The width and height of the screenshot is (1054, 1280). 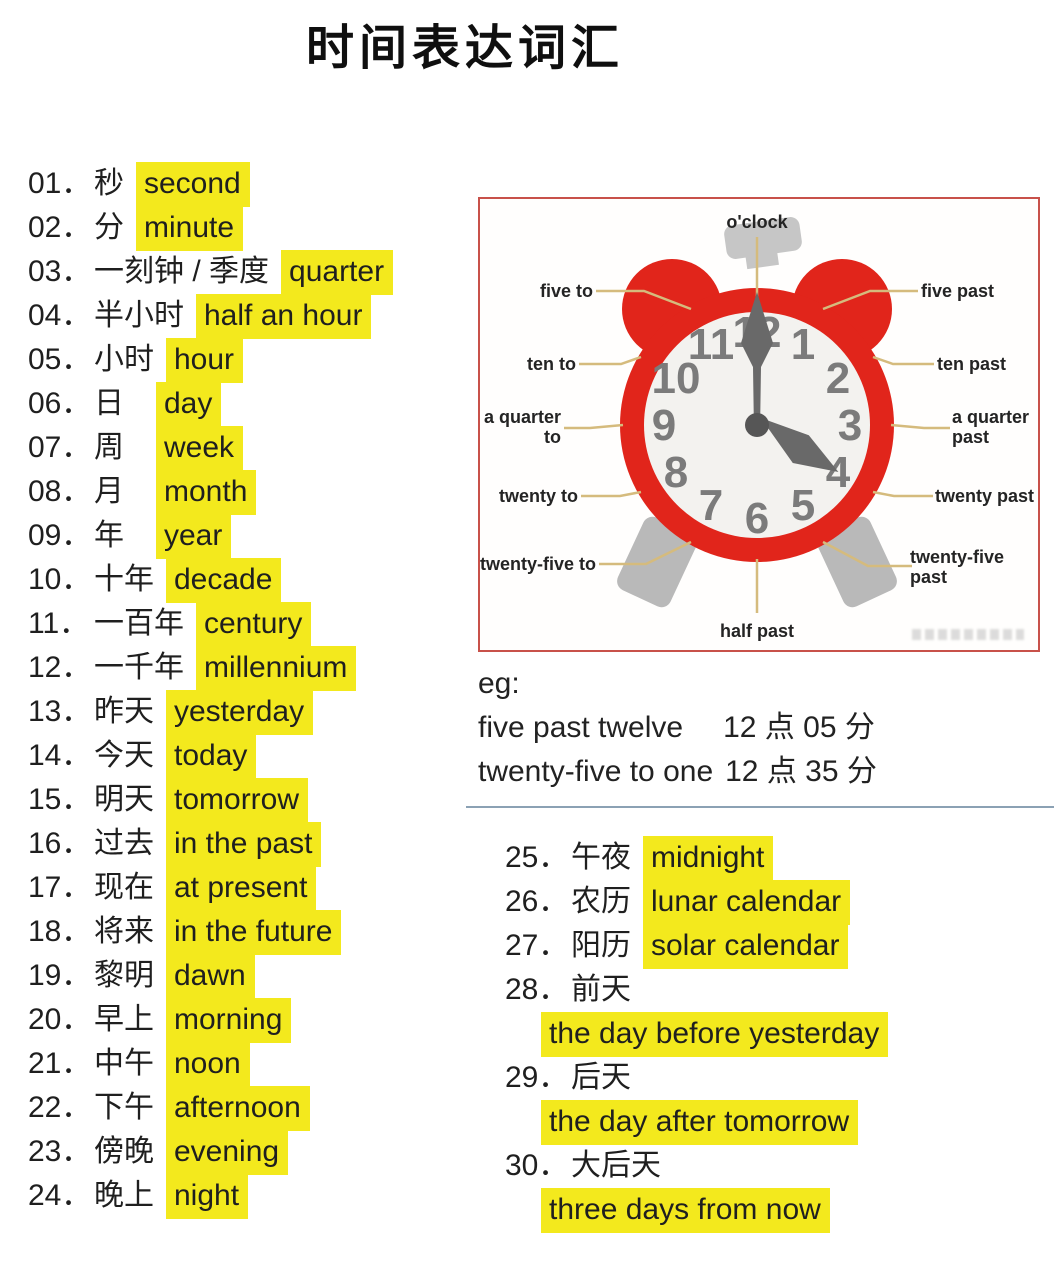 What do you see at coordinates (968, 634) in the screenshot?
I see `watermark` at bounding box center [968, 634].